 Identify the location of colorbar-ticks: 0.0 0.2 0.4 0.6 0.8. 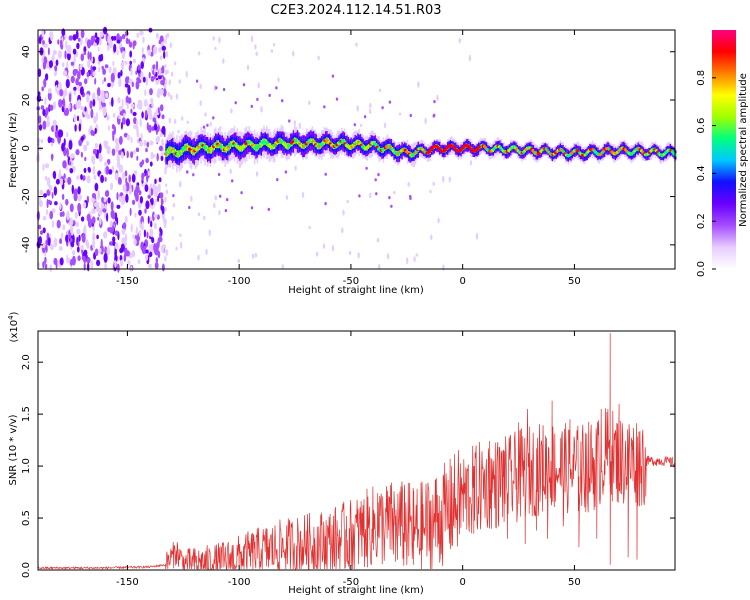
(706, 173).